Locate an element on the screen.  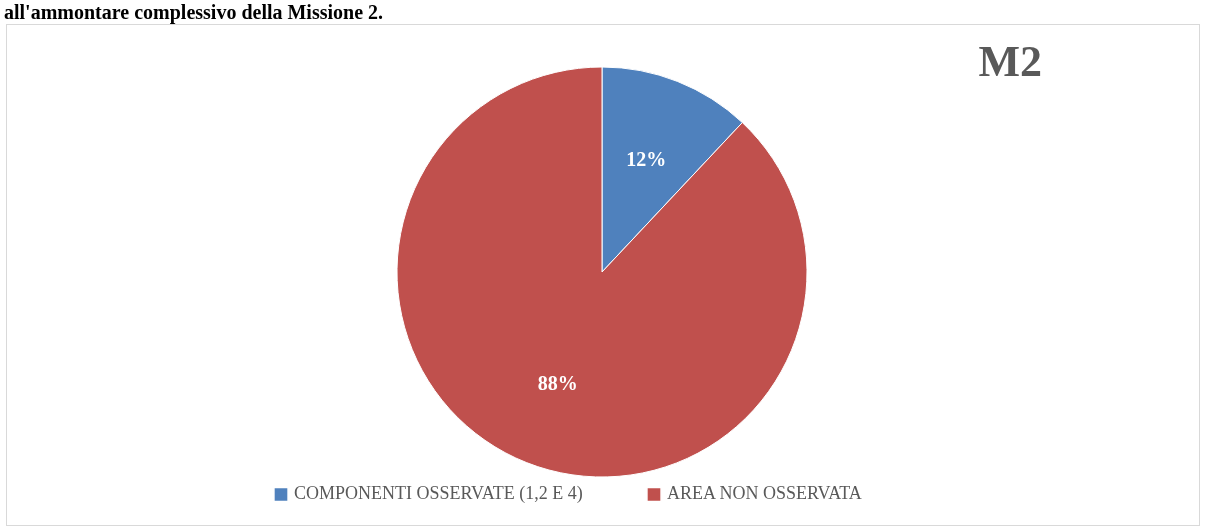
legend-label: COMPONENTI OSSERVATE (1,2 E 4) is located at coordinates (438, 494).